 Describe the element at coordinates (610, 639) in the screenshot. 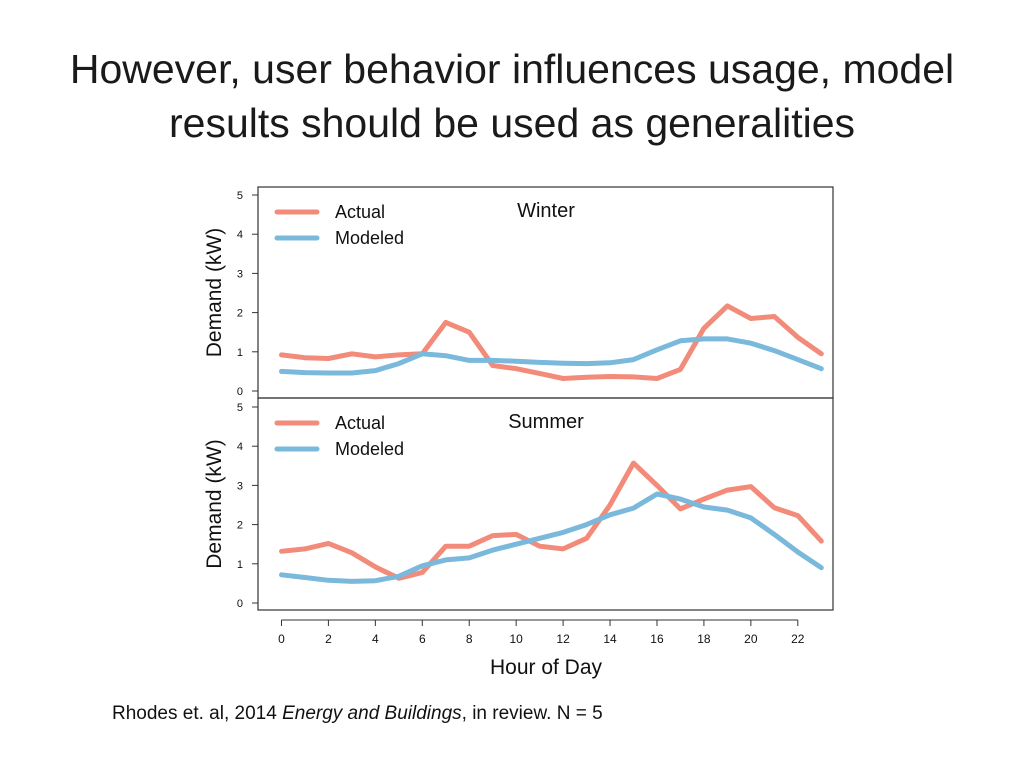

I see `x-tick-label: 14` at that location.